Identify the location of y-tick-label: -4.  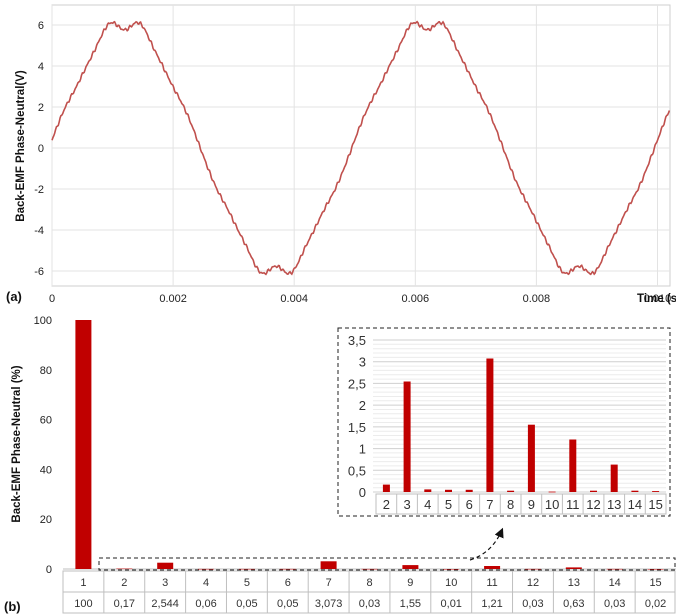
(39, 231).